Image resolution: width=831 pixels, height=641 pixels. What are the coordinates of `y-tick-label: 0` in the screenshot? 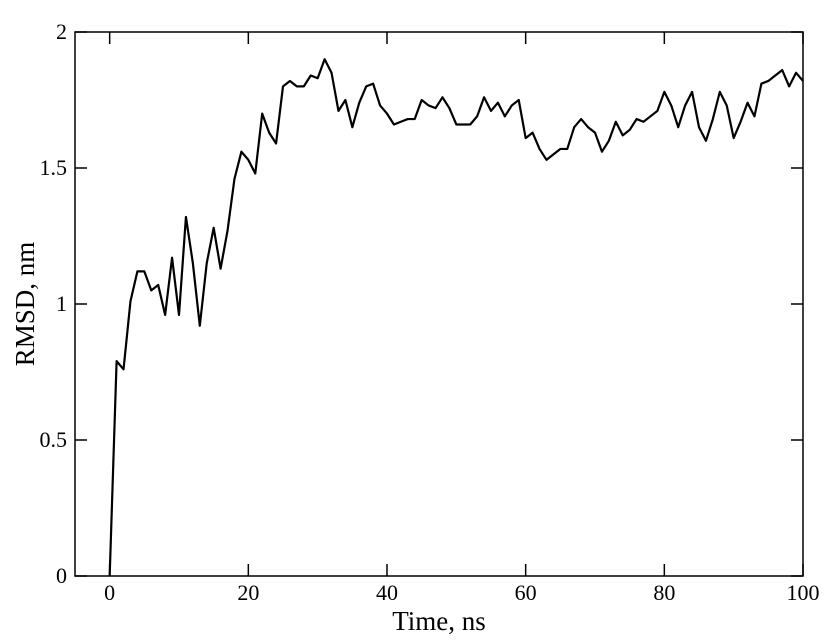 It's located at (61, 575).